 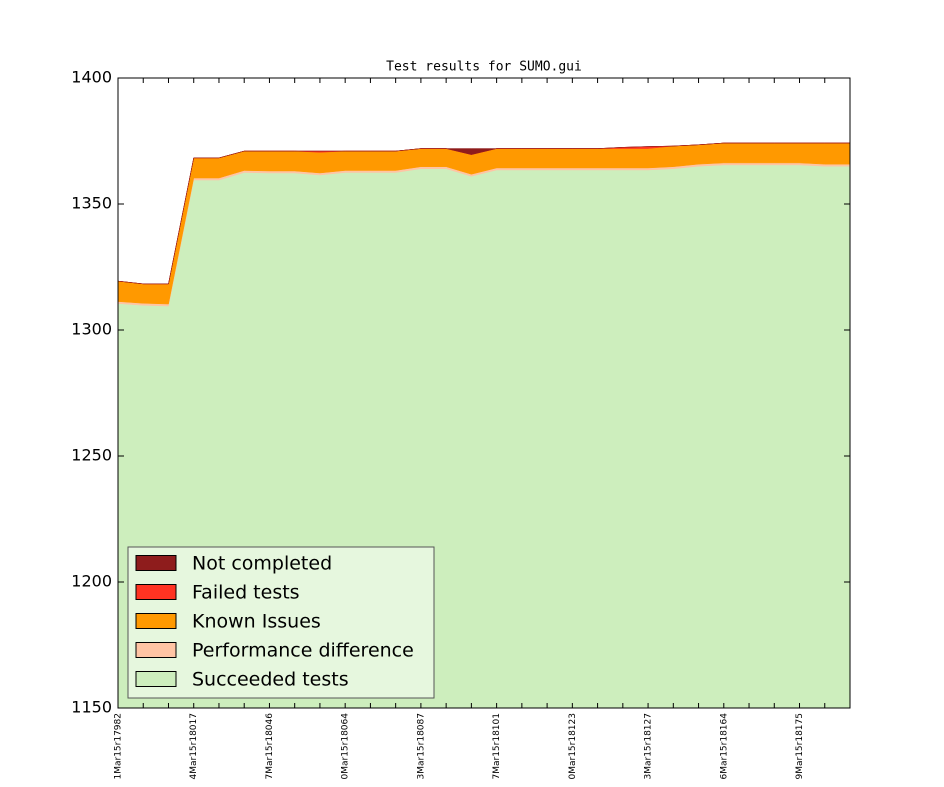 I want to click on x-tick-label: 4Mar15r18017, so click(x=194, y=746).